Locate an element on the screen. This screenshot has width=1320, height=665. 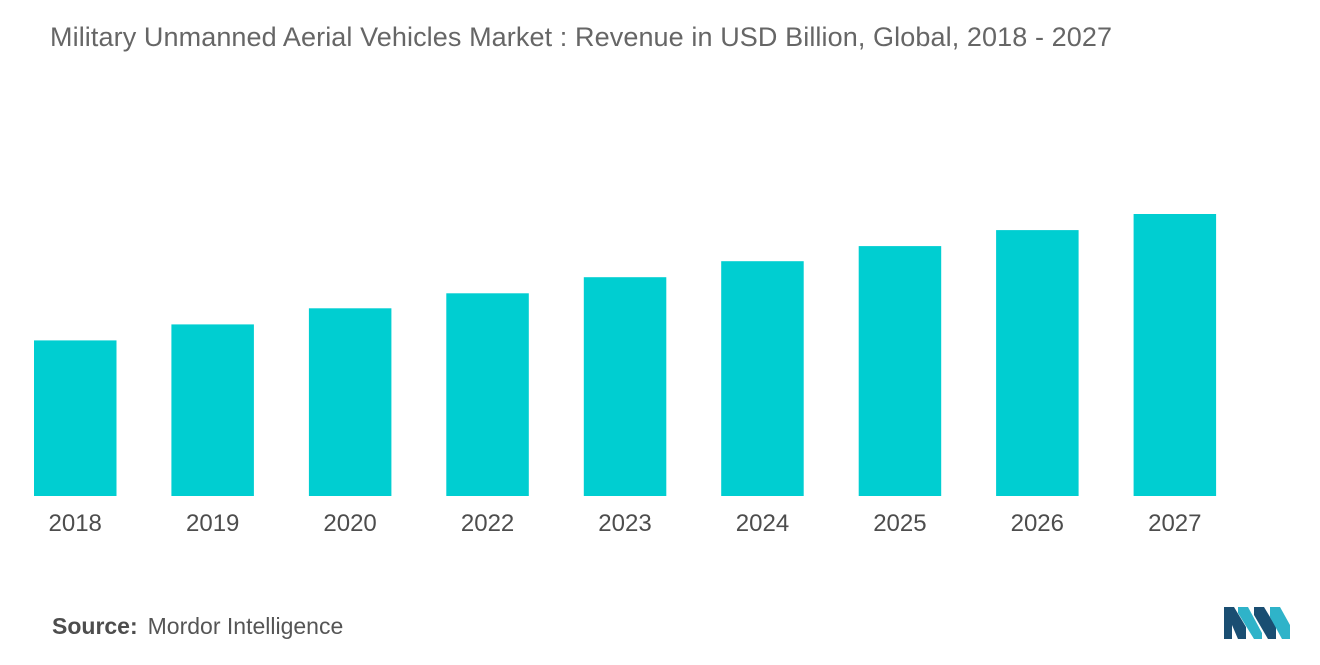
source-text: Mordor Intelligence is located at coordinates (245, 626).